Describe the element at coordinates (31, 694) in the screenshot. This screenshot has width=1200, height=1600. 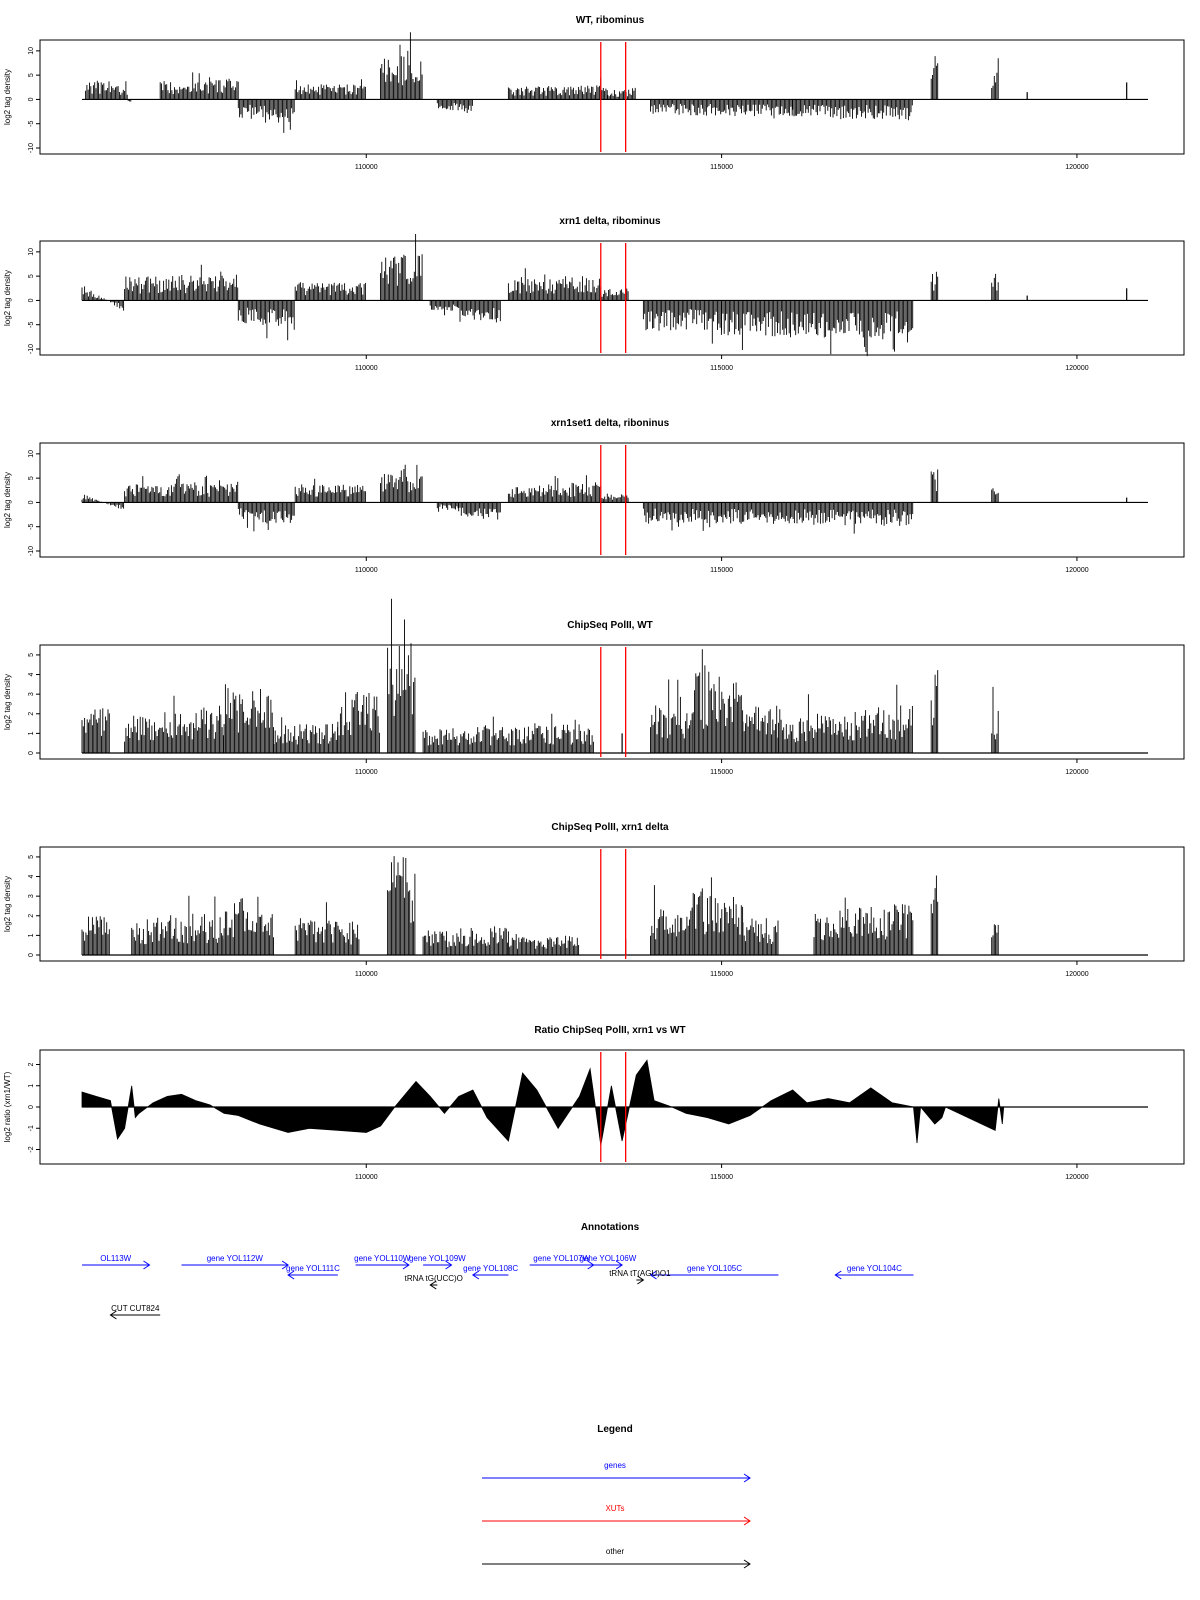
I see `y-tick-label: 3` at that location.